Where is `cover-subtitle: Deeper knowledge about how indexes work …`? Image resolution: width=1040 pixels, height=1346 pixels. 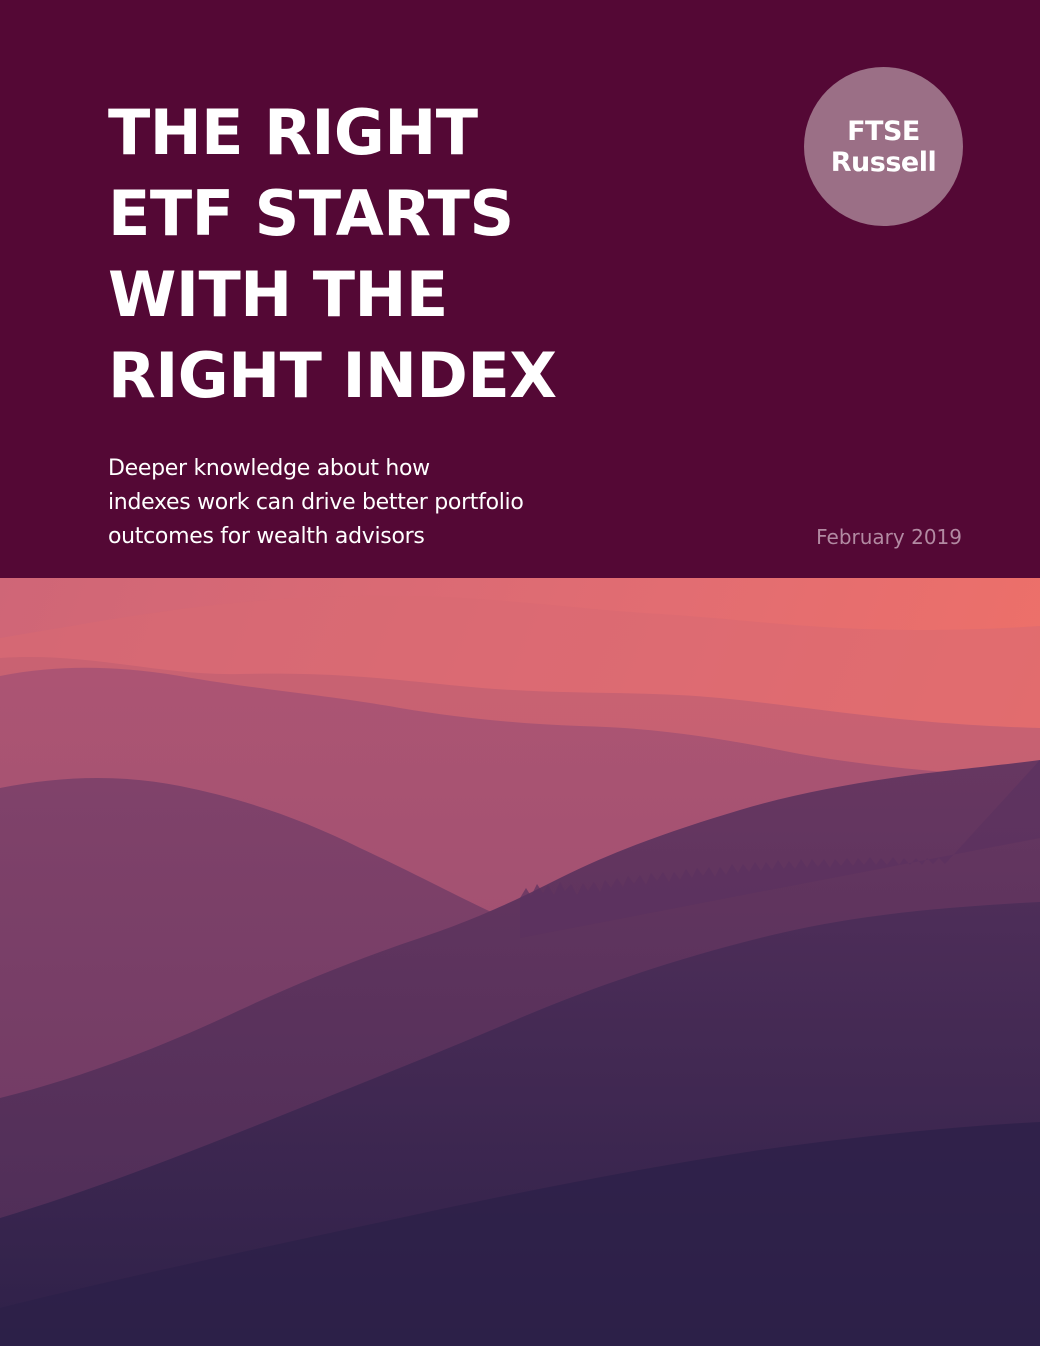
cover-subtitle: Deeper knowledge about how indexes work … is located at coordinates (316, 503).